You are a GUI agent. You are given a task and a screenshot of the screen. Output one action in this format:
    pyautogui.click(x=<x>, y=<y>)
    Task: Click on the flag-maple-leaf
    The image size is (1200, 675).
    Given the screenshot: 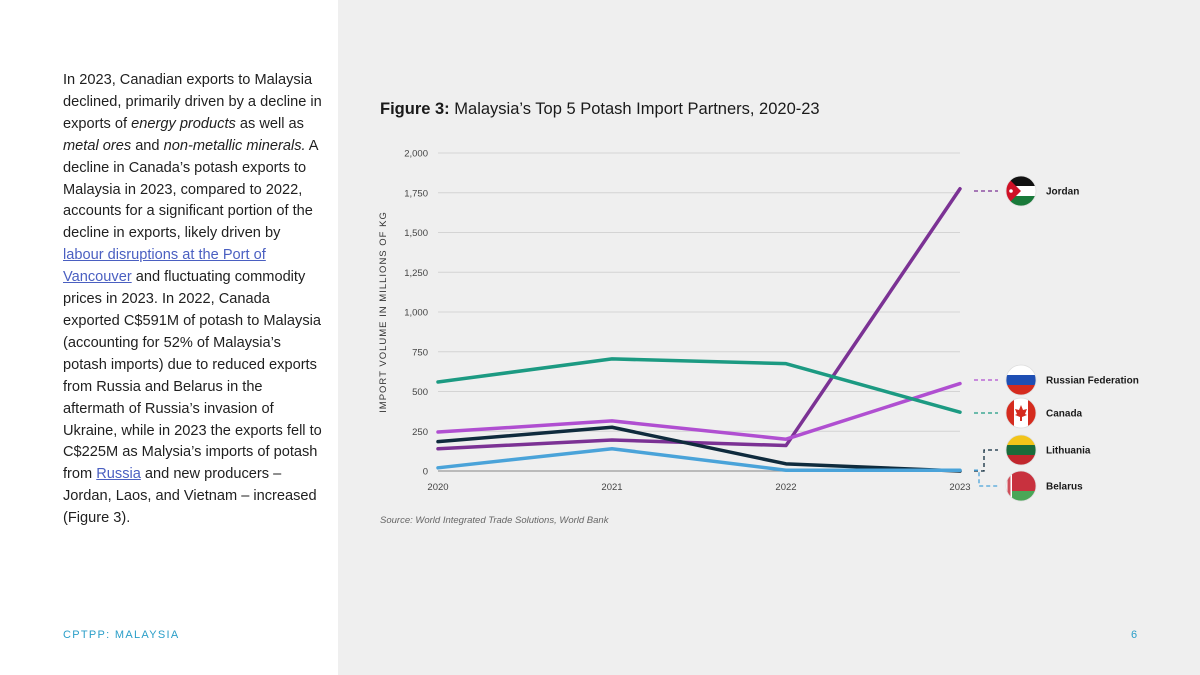 What is the action you would take?
    pyautogui.click(x=1021, y=413)
    